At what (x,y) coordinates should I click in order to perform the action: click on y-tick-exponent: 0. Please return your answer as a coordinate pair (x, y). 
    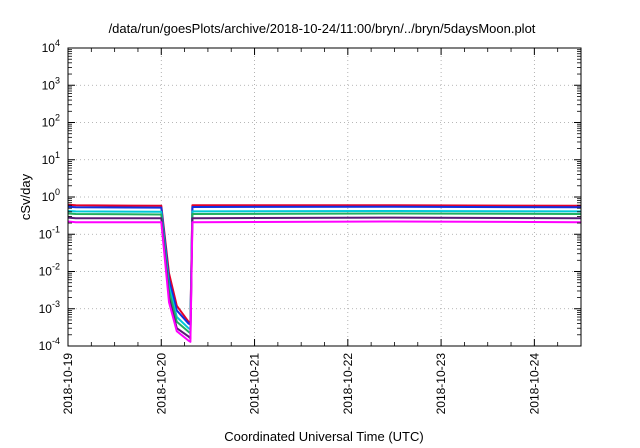
    Looking at the image, I should click on (57, 192).